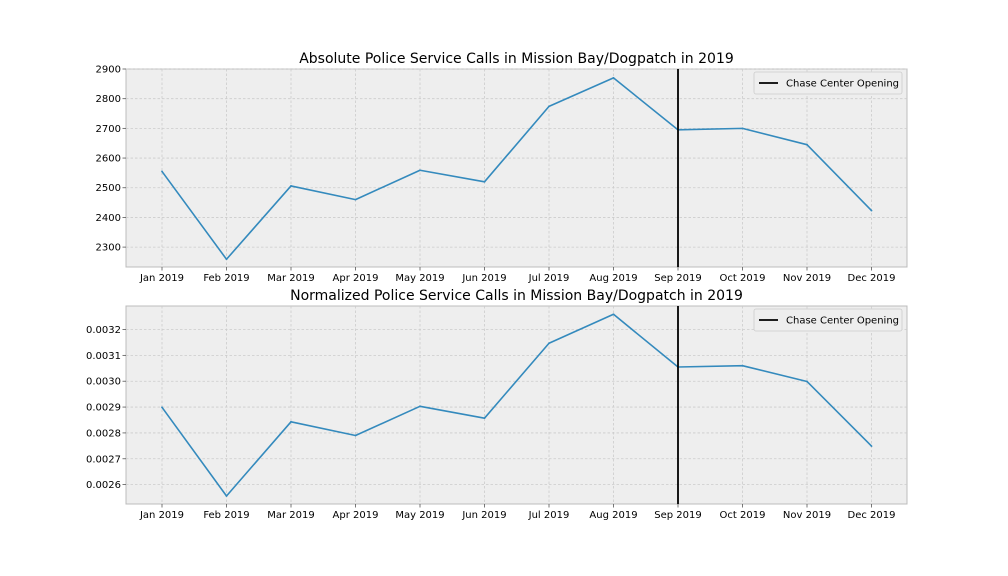 The width and height of the screenshot is (1008, 576). What do you see at coordinates (103, 485) in the screenshot?
I see `y-tick-label: 0.0026` at bounding box center [103, 485].